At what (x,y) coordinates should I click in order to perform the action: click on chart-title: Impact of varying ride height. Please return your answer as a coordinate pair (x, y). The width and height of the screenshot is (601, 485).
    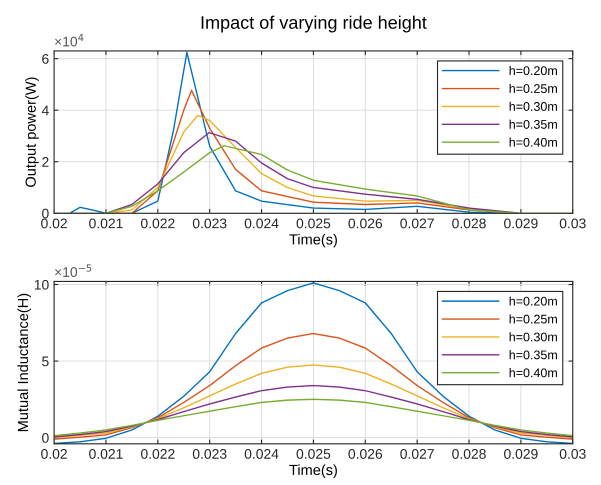
    Looking at the image, I should click on (314, 24).